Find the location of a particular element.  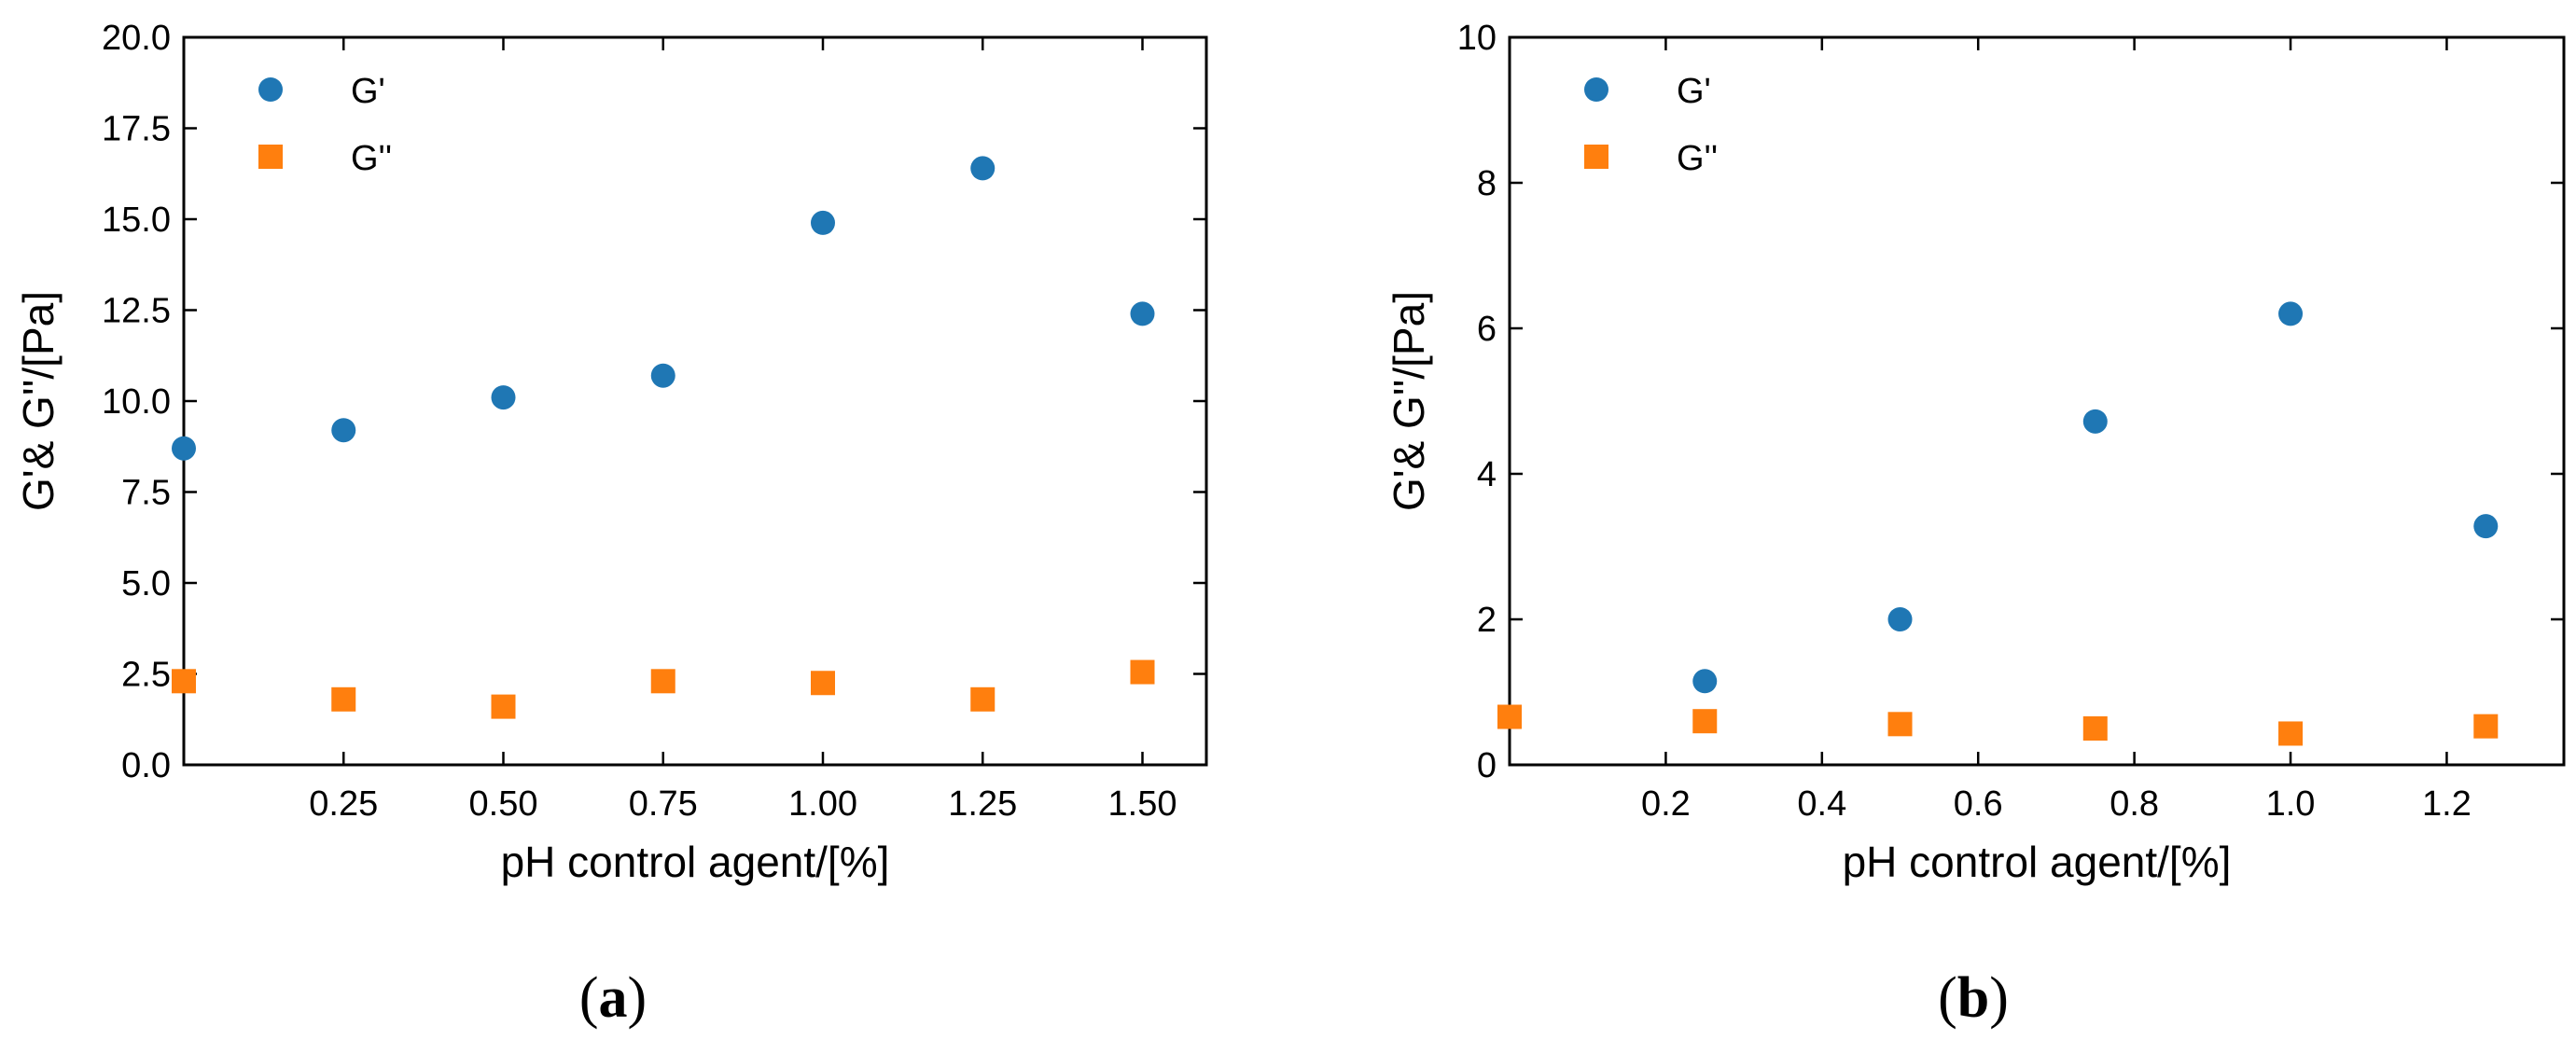

chart-b-legend-label-gp: G' is located at coordinates (1694, 91).